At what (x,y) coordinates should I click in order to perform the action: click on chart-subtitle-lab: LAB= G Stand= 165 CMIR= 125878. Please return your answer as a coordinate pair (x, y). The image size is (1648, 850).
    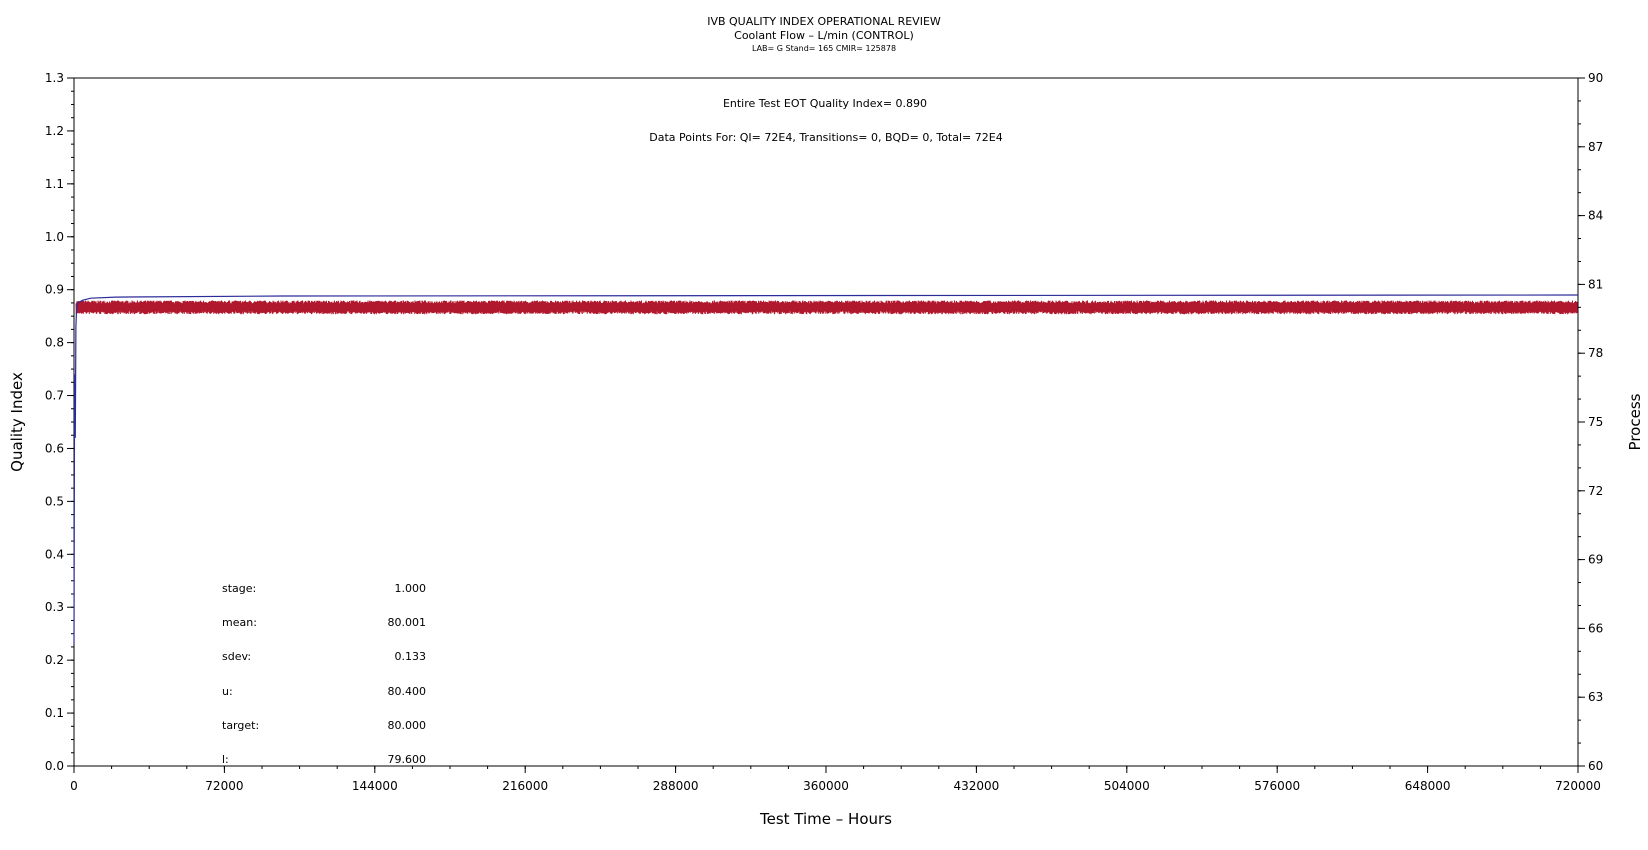
    Looking at the image, I should click on (824, 48).